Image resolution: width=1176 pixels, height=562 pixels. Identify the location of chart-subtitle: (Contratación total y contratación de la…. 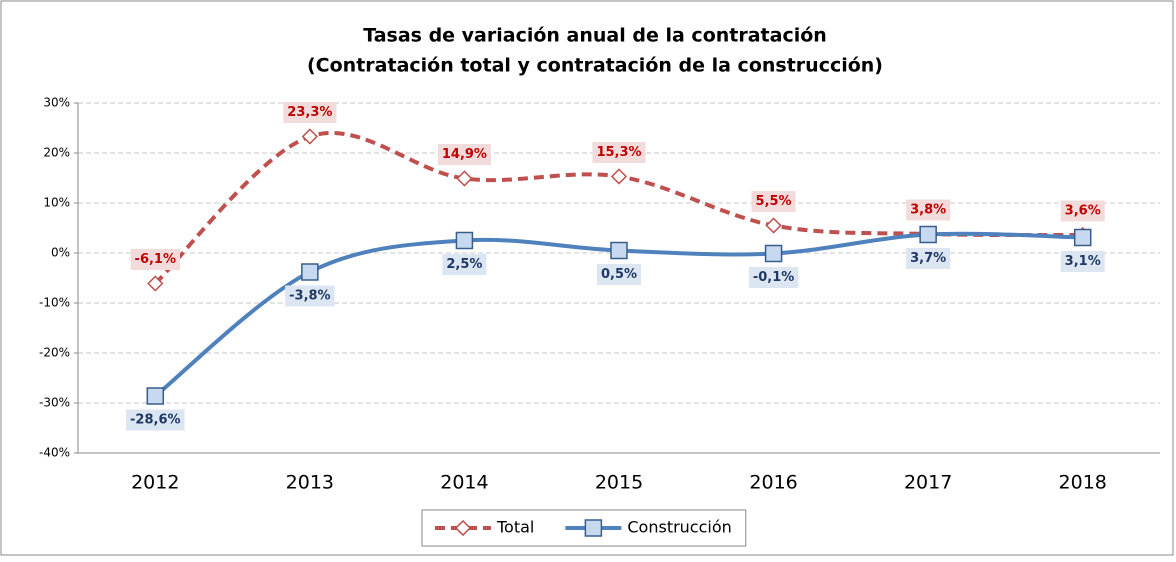
(595, 66).